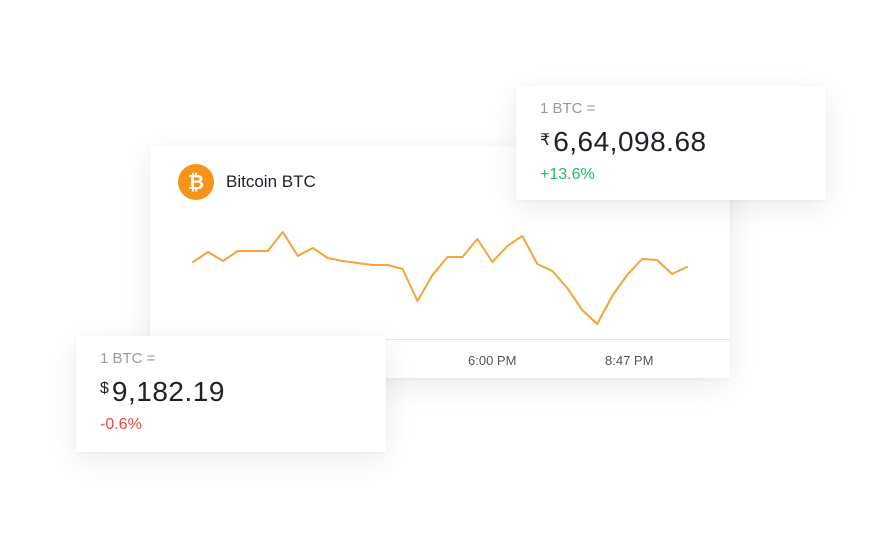 The image size is (880, 537). What do you see at coordinates (545, 140) in the screenshot?
I see `rupee-symbol: ₹` at bounding box center [545, 140].